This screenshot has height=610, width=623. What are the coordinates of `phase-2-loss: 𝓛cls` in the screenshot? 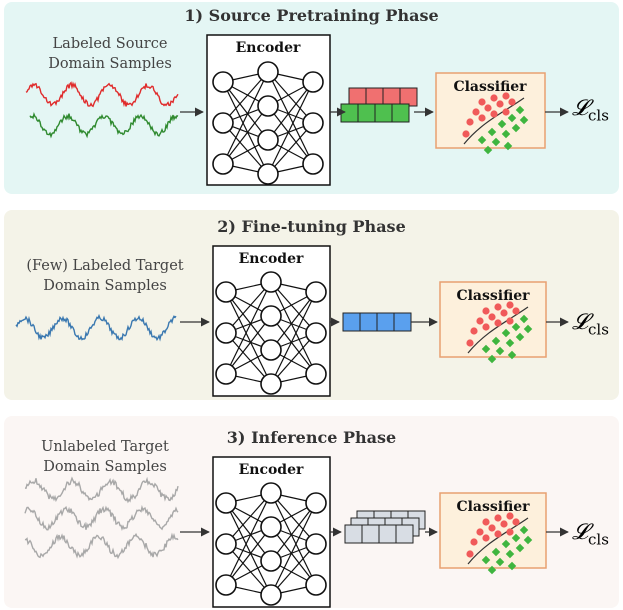 It's located at (590, 324).